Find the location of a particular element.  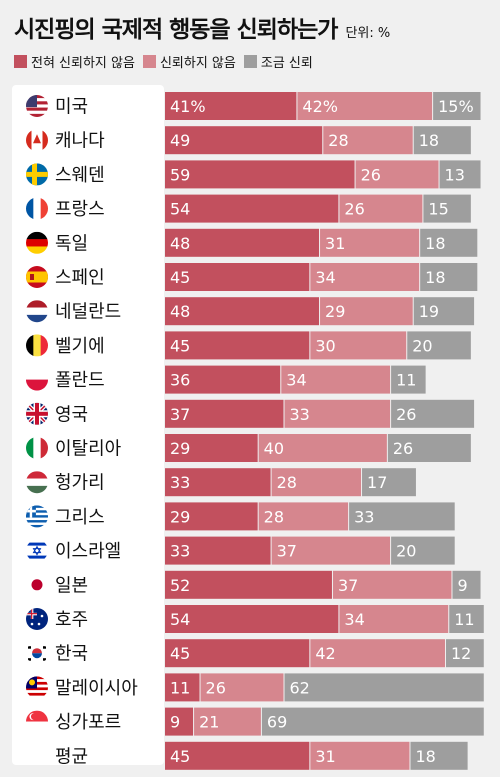

italy-flag-icon is located at coordinates (37, 448).